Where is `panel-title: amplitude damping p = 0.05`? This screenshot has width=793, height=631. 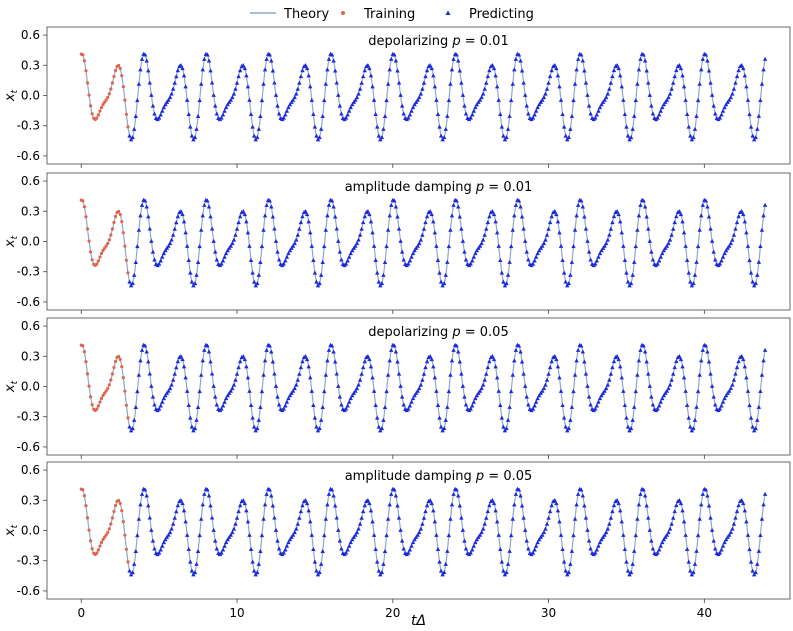 panel-title: amplitude damping p = 0.05 is located at coordinates (439, 476).